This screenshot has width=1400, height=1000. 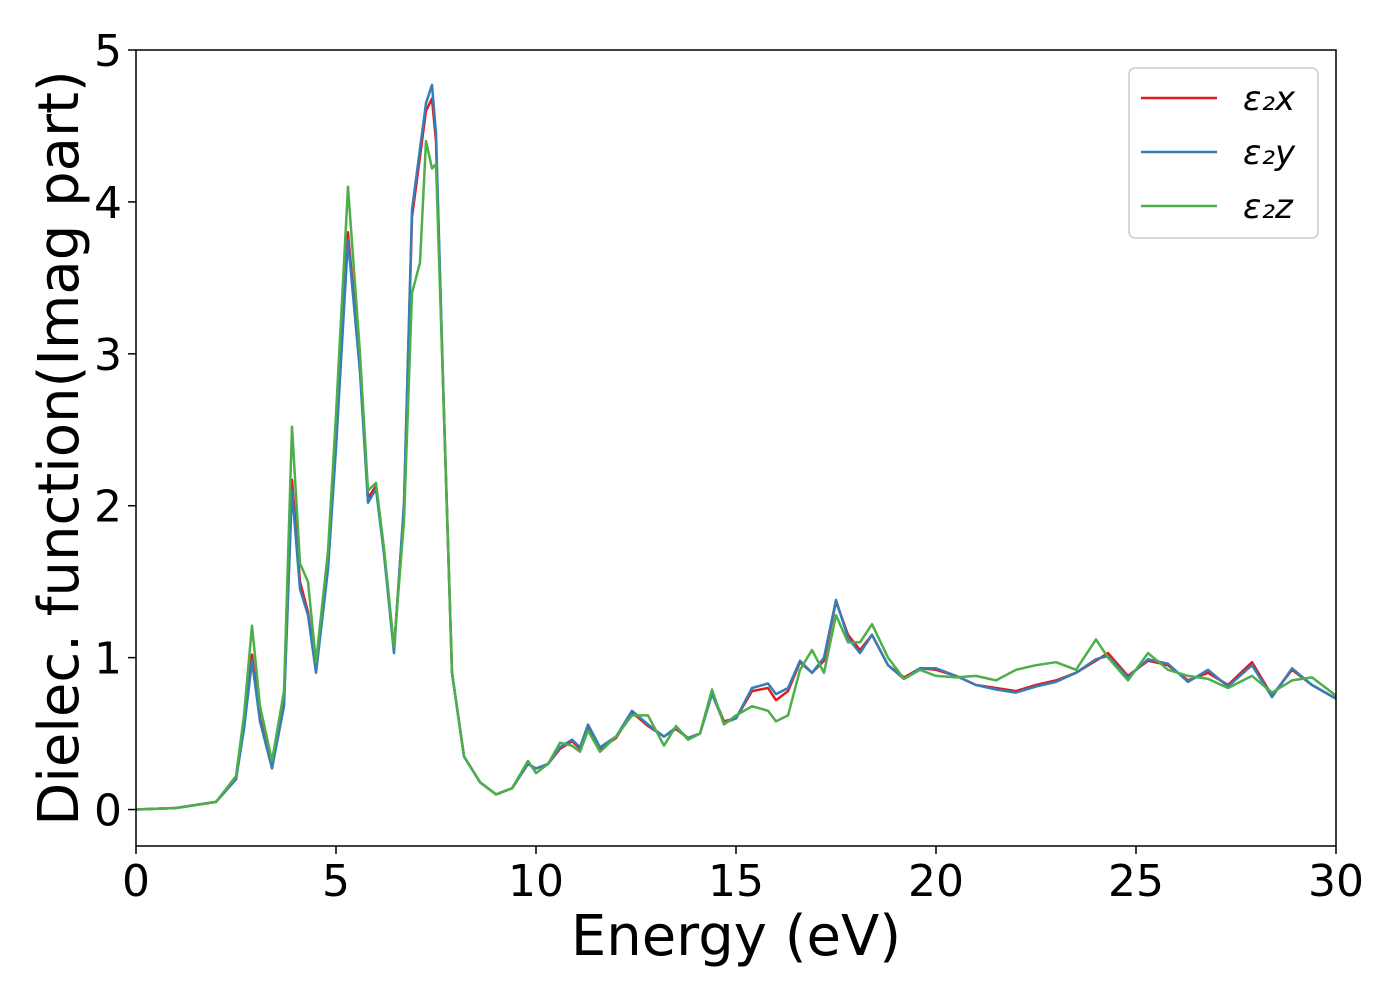 I want to click on y-tick-label: 3, so click(x=108, y=355).